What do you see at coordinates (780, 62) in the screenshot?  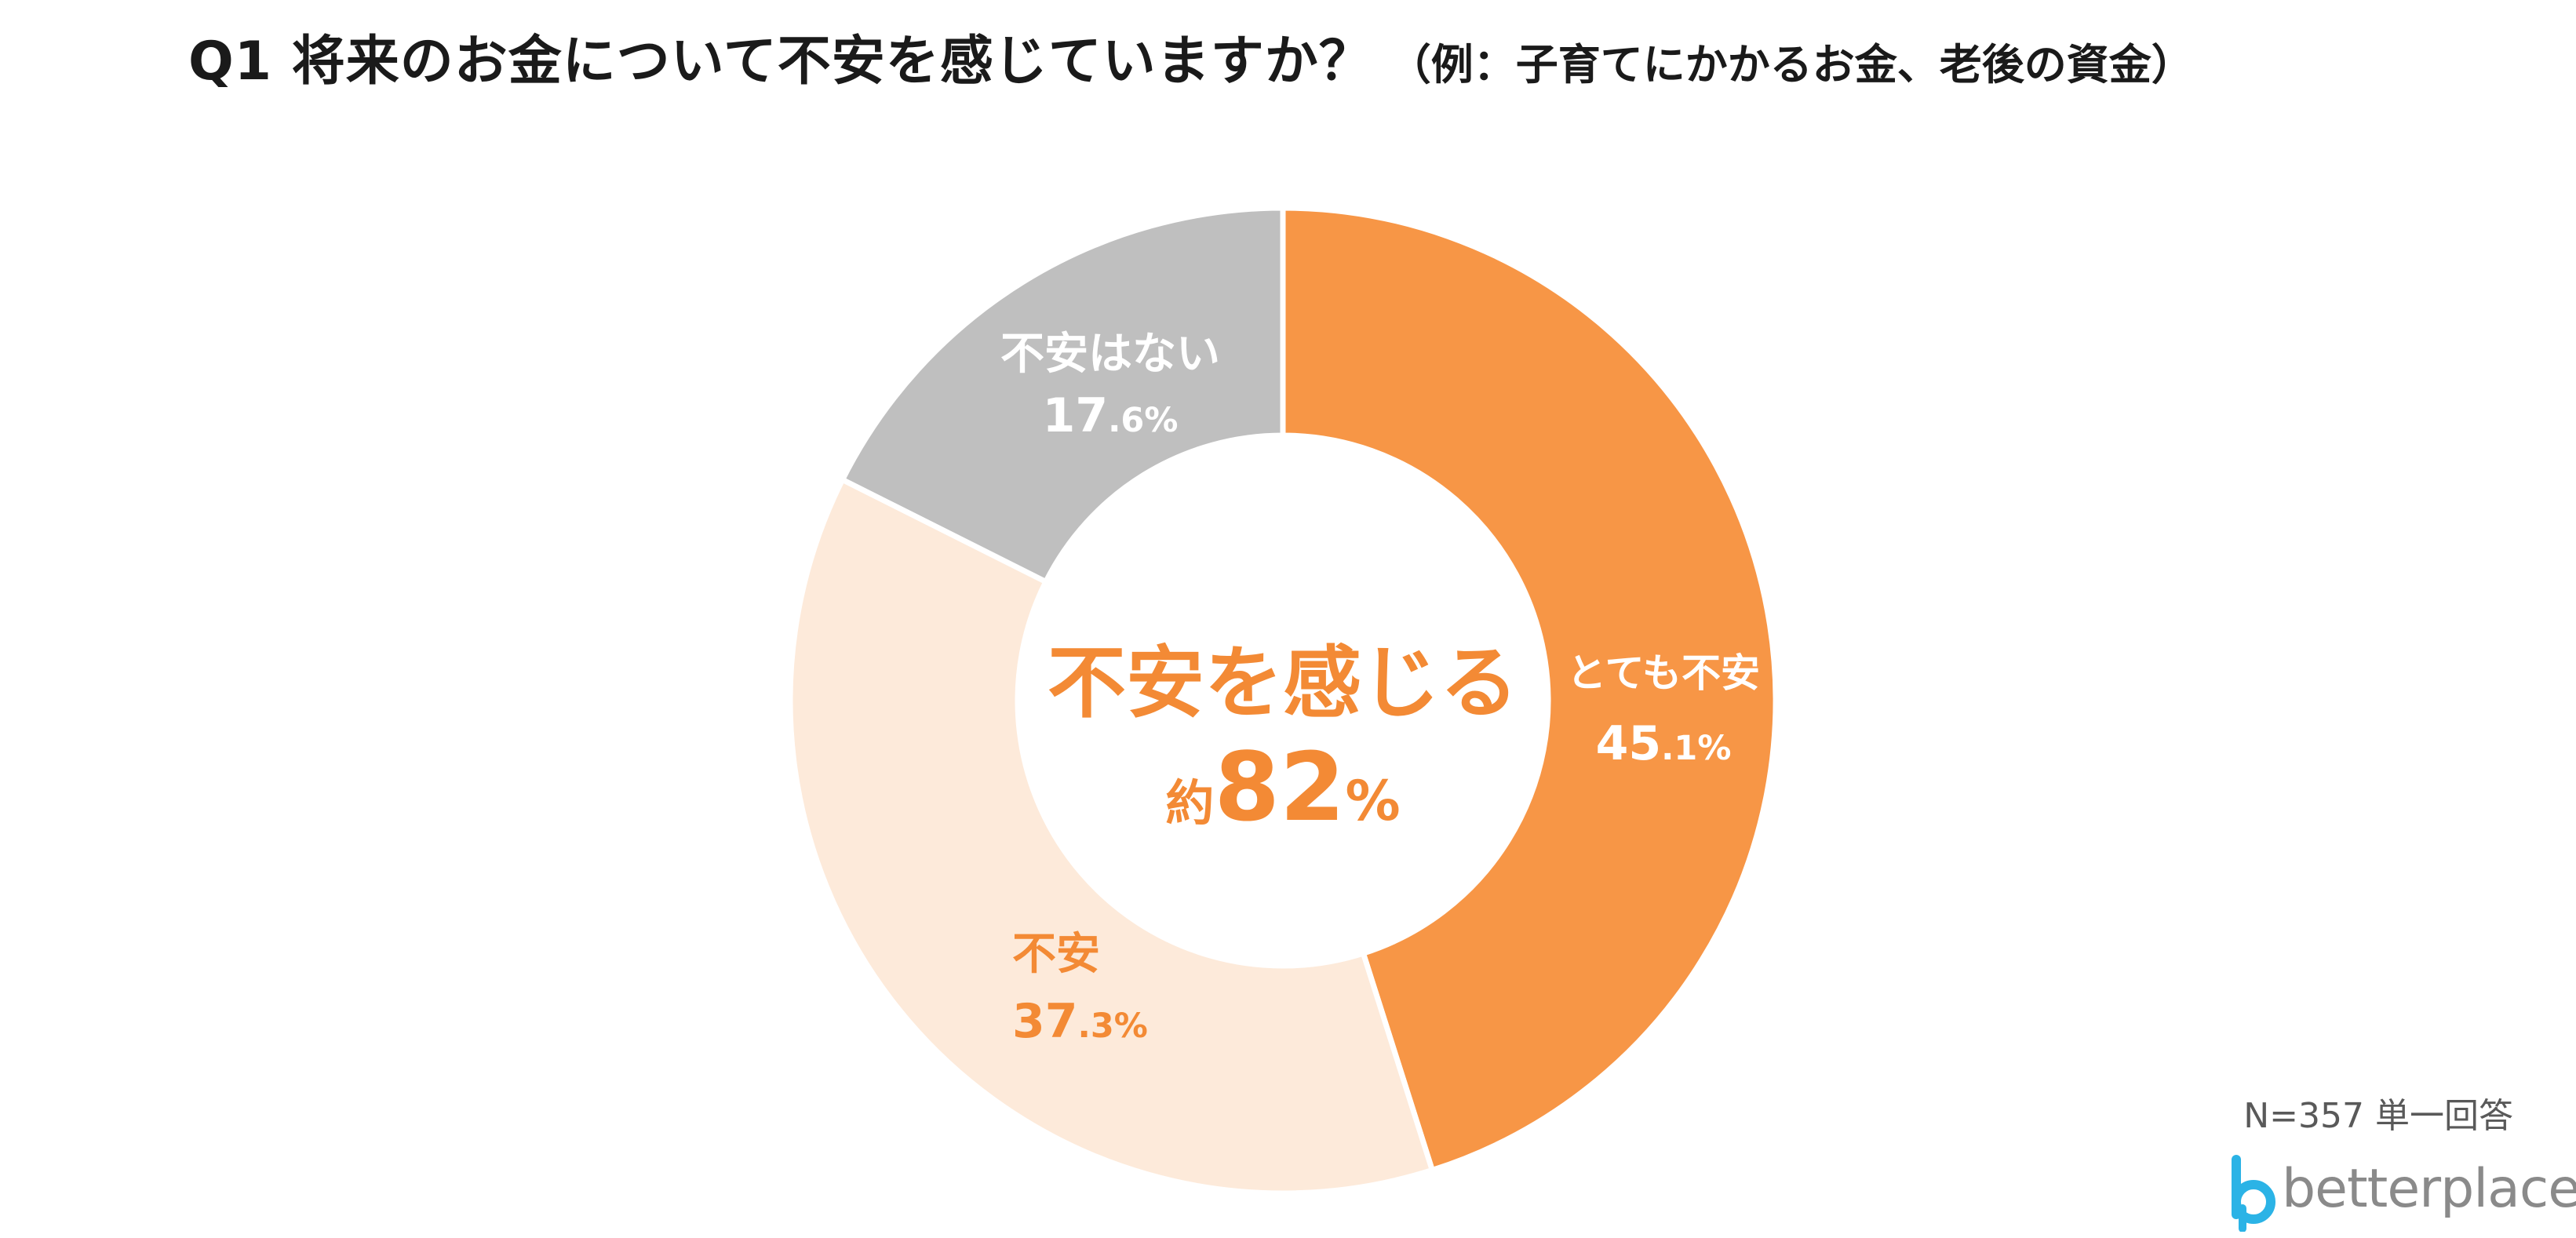 I see `chart-title-main: Q1 将来のお金について不安を感じていますか？` at bounding box center [780, 62].